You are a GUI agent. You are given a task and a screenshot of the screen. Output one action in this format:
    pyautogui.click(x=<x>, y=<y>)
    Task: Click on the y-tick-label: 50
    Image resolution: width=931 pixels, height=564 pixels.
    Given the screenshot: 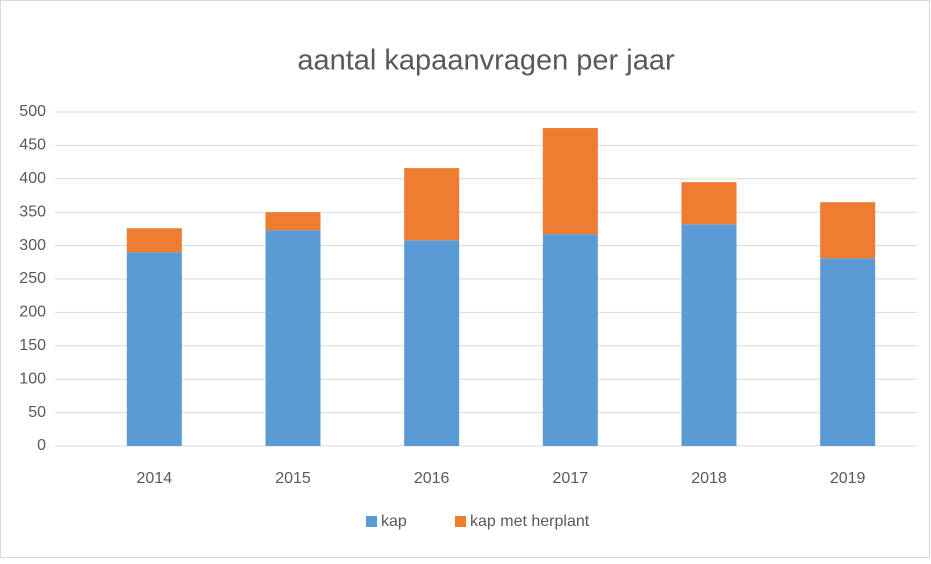 What is the action you would take?
    pyautogui.click(x=37, y=412)
    